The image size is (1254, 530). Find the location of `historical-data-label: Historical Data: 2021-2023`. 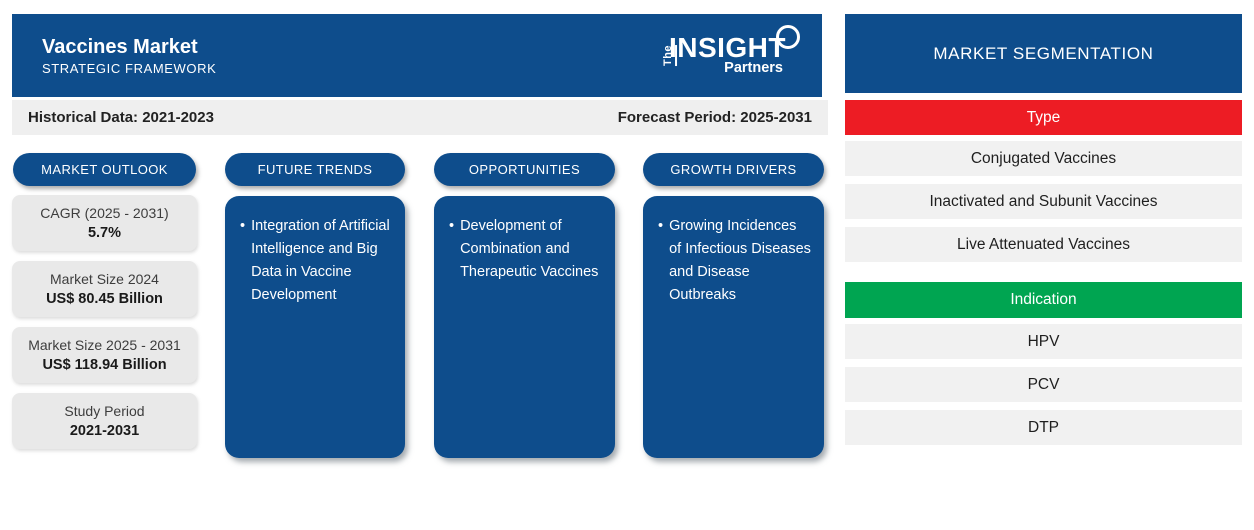

historical-data-label: Historical Data: 2021-2023 is located at coordinates (121, 117).